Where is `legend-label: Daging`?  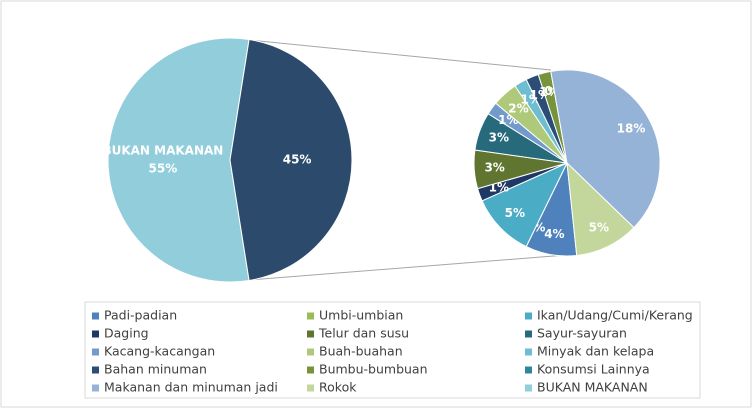
legend-label: Daging is located at coordinates (126, 333).